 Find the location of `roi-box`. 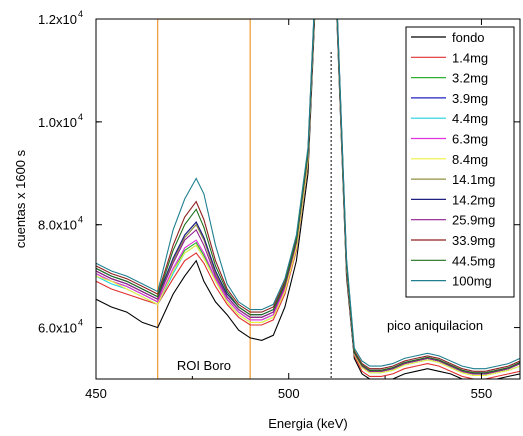

roi-box is located at coordinates (204, 199).